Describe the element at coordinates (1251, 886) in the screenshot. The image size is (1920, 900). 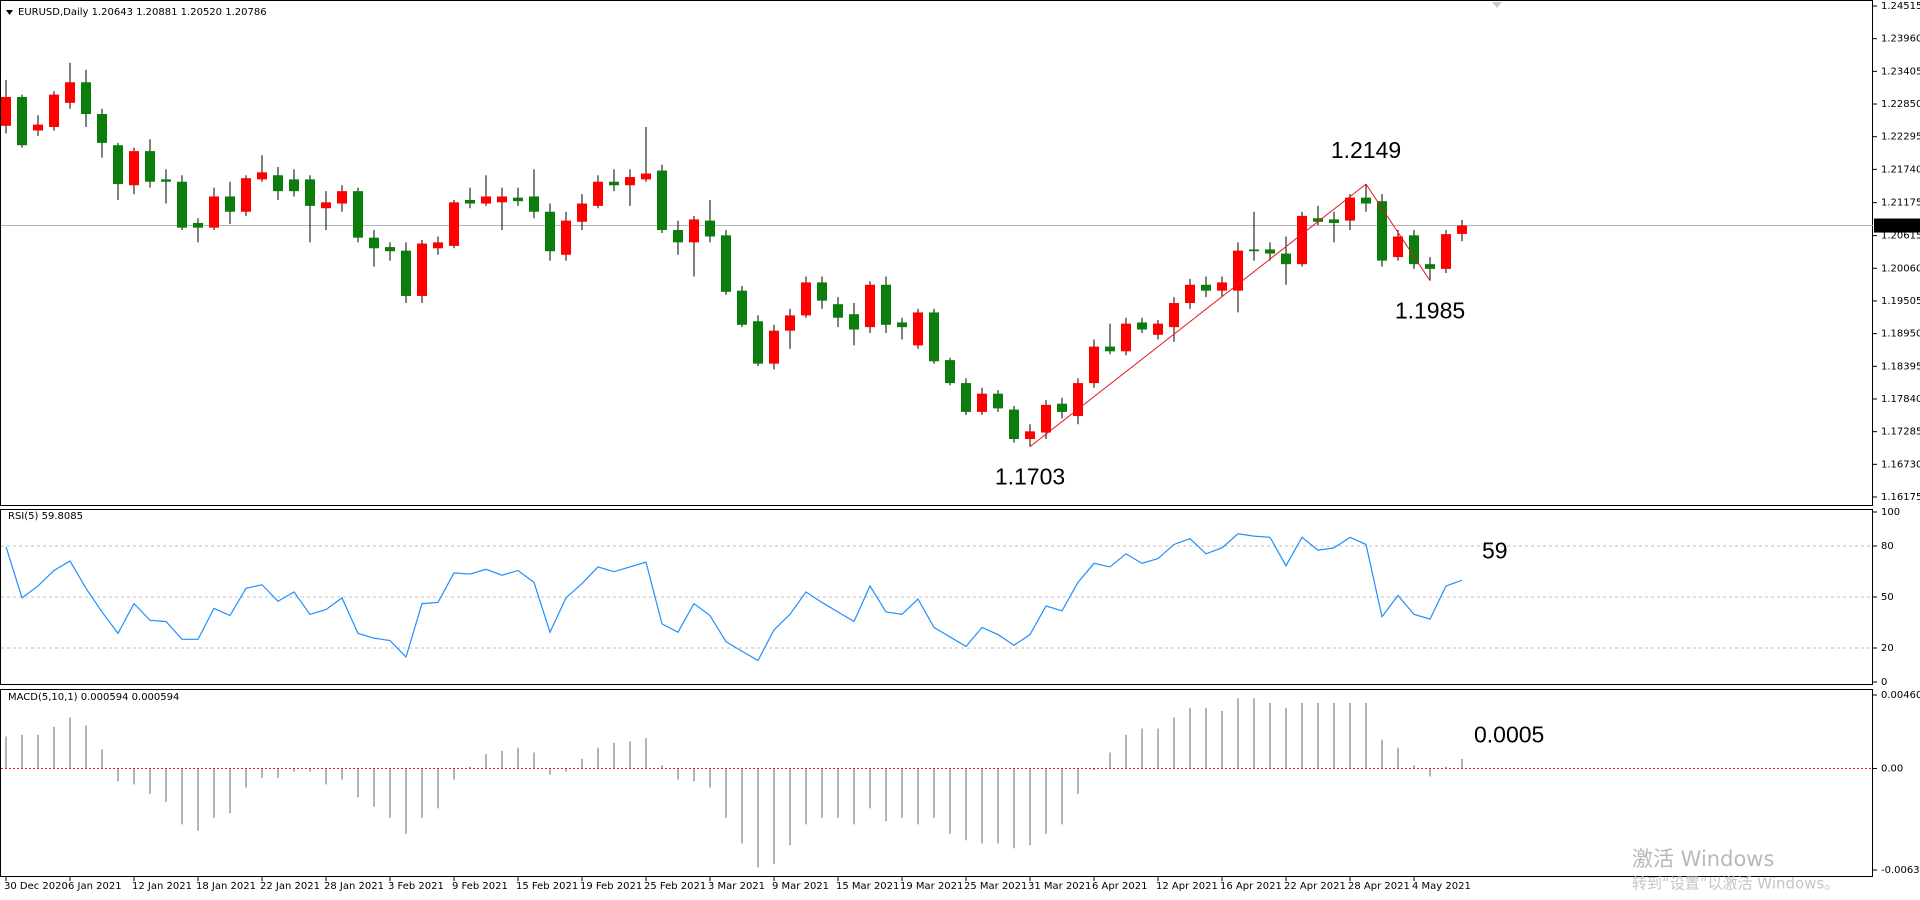
I see `x-tick-label: 16 Apr 2021` at that location.